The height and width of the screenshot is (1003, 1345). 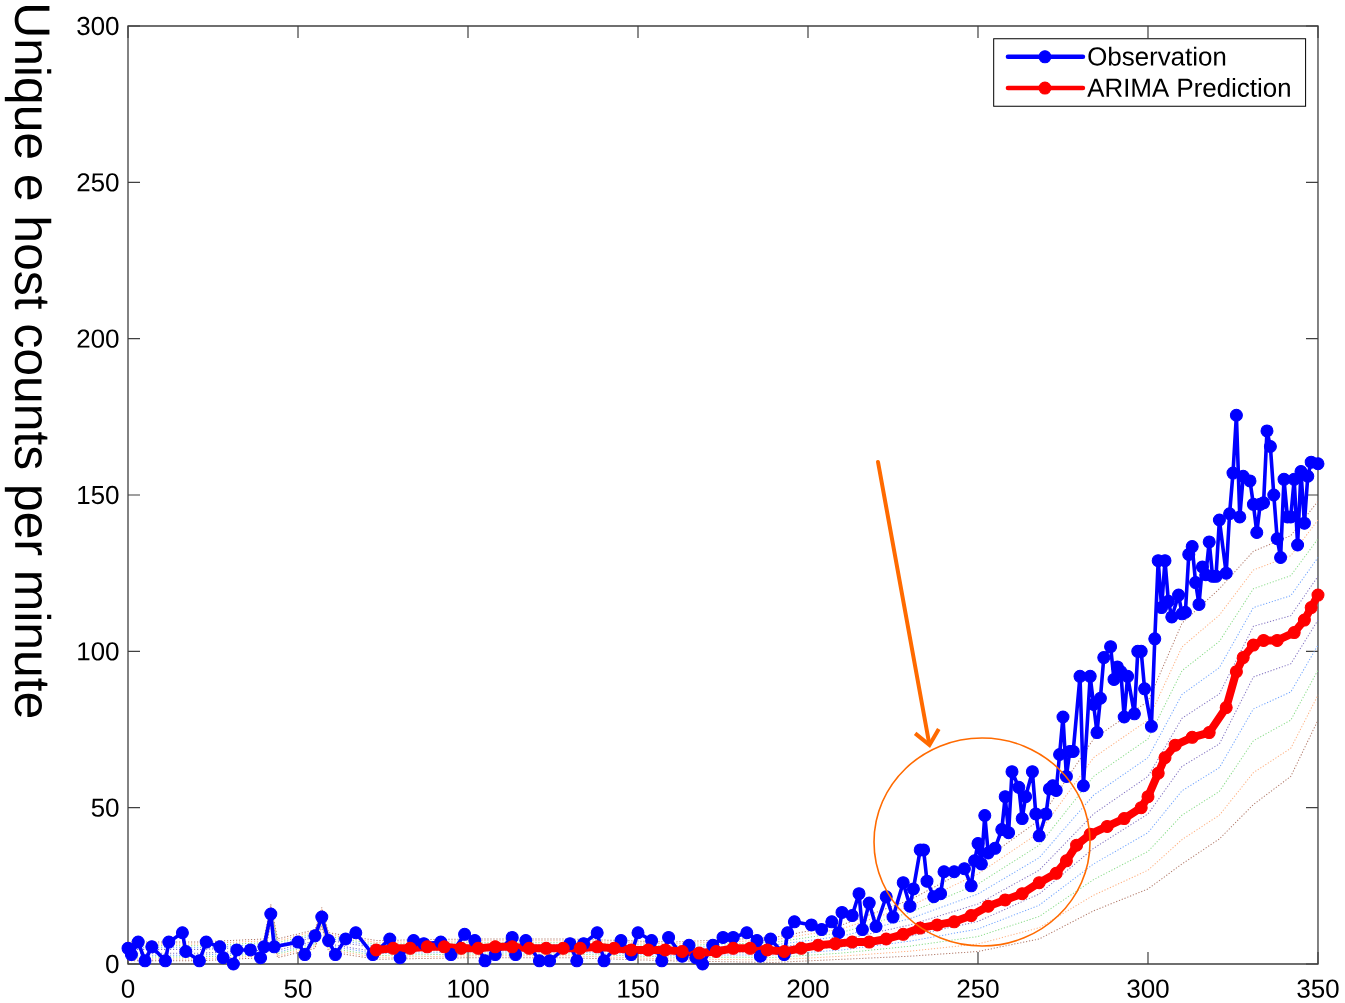 What do you see at coordinates (1318, 988) in the screenshot?
I see `x-tick-label: 350` at bounding box center [1318, 988].